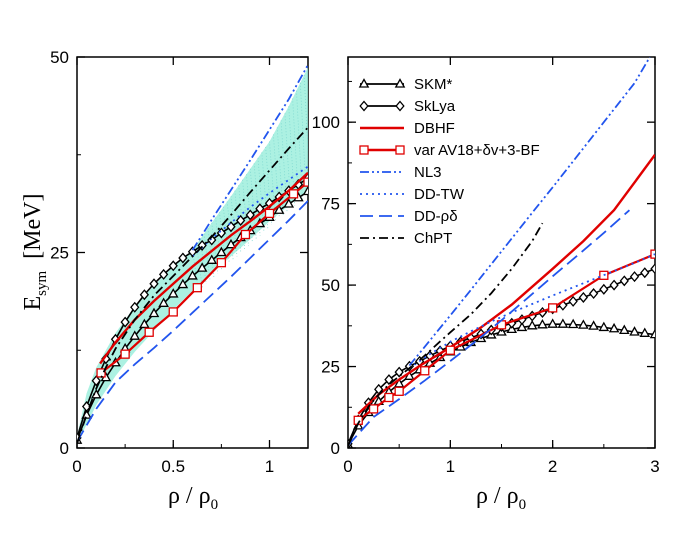 The width and height of the screenshot is (692, 554). I want to click on legend-label-nl3: NL3, so click(428, 172).